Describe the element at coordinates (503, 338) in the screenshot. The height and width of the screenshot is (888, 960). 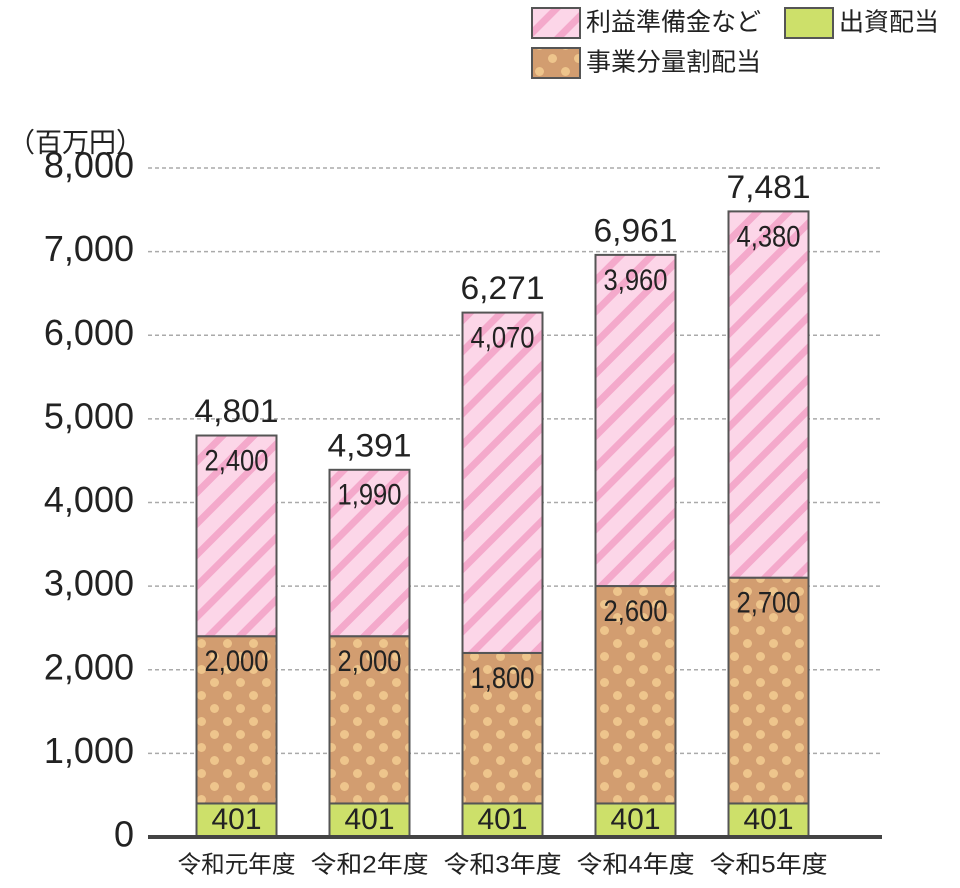
I see `value-label: 4,070` at that location.